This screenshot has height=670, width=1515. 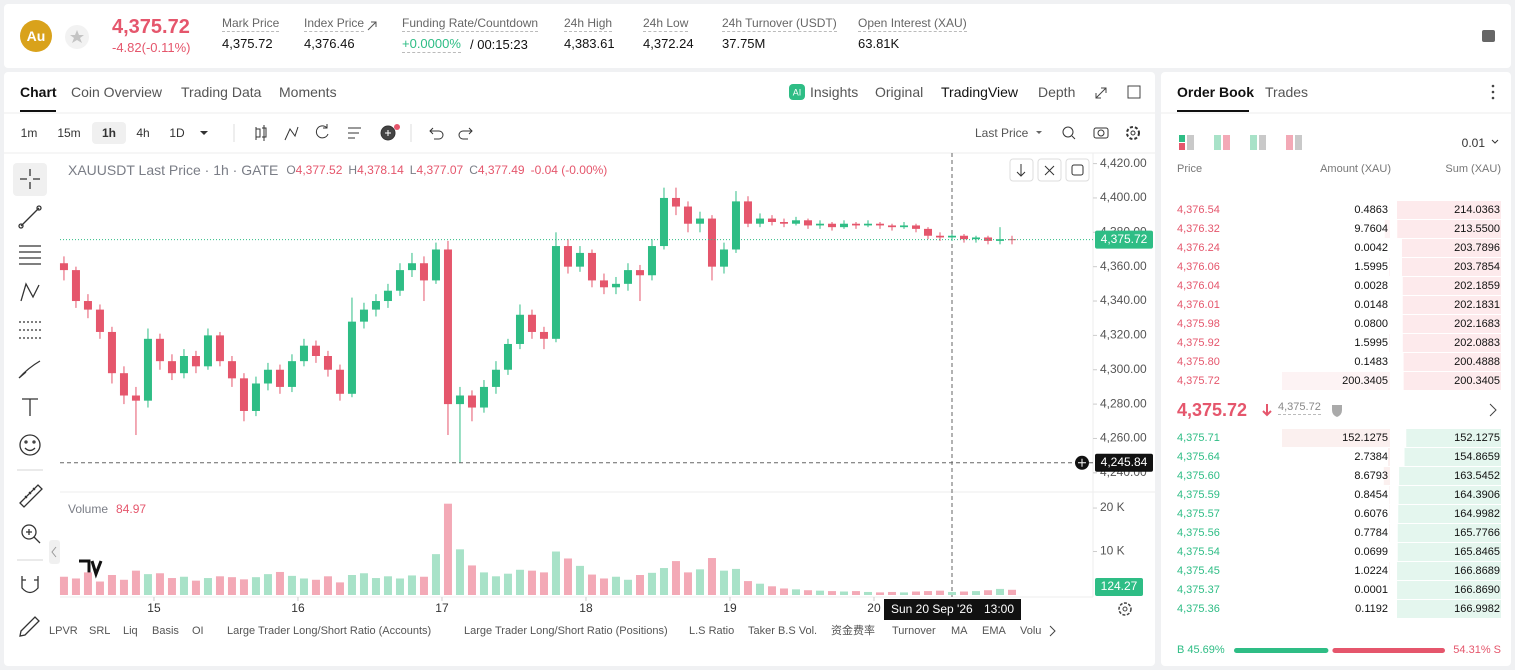 What do you see at coordinates (198, 631) in the screenshot?
I see `indicator: OI` at bounding box center [198, 631].